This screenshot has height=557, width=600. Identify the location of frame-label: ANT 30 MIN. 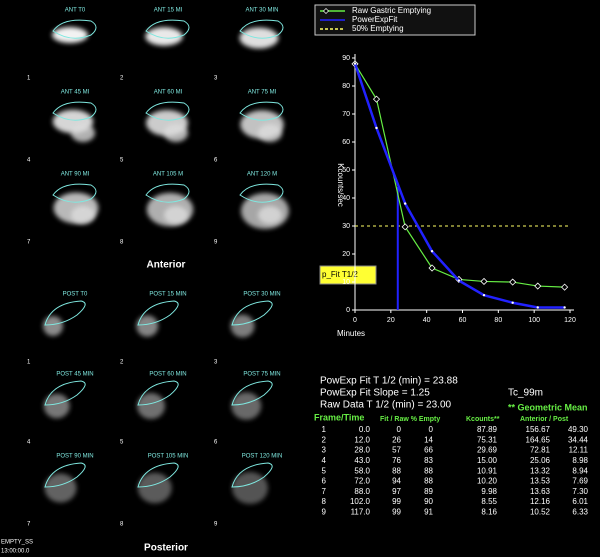
(262, 11).